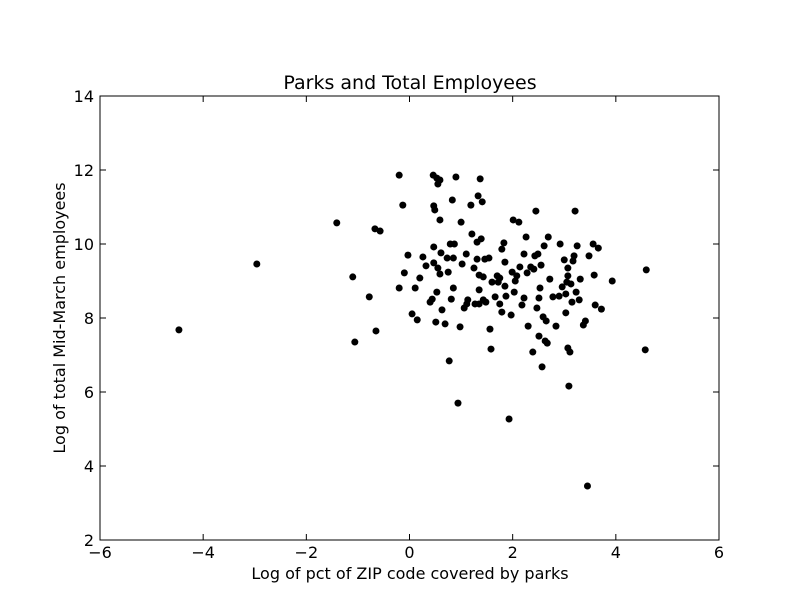  I want to click on x-tick-label: 2, so click(513, 552).